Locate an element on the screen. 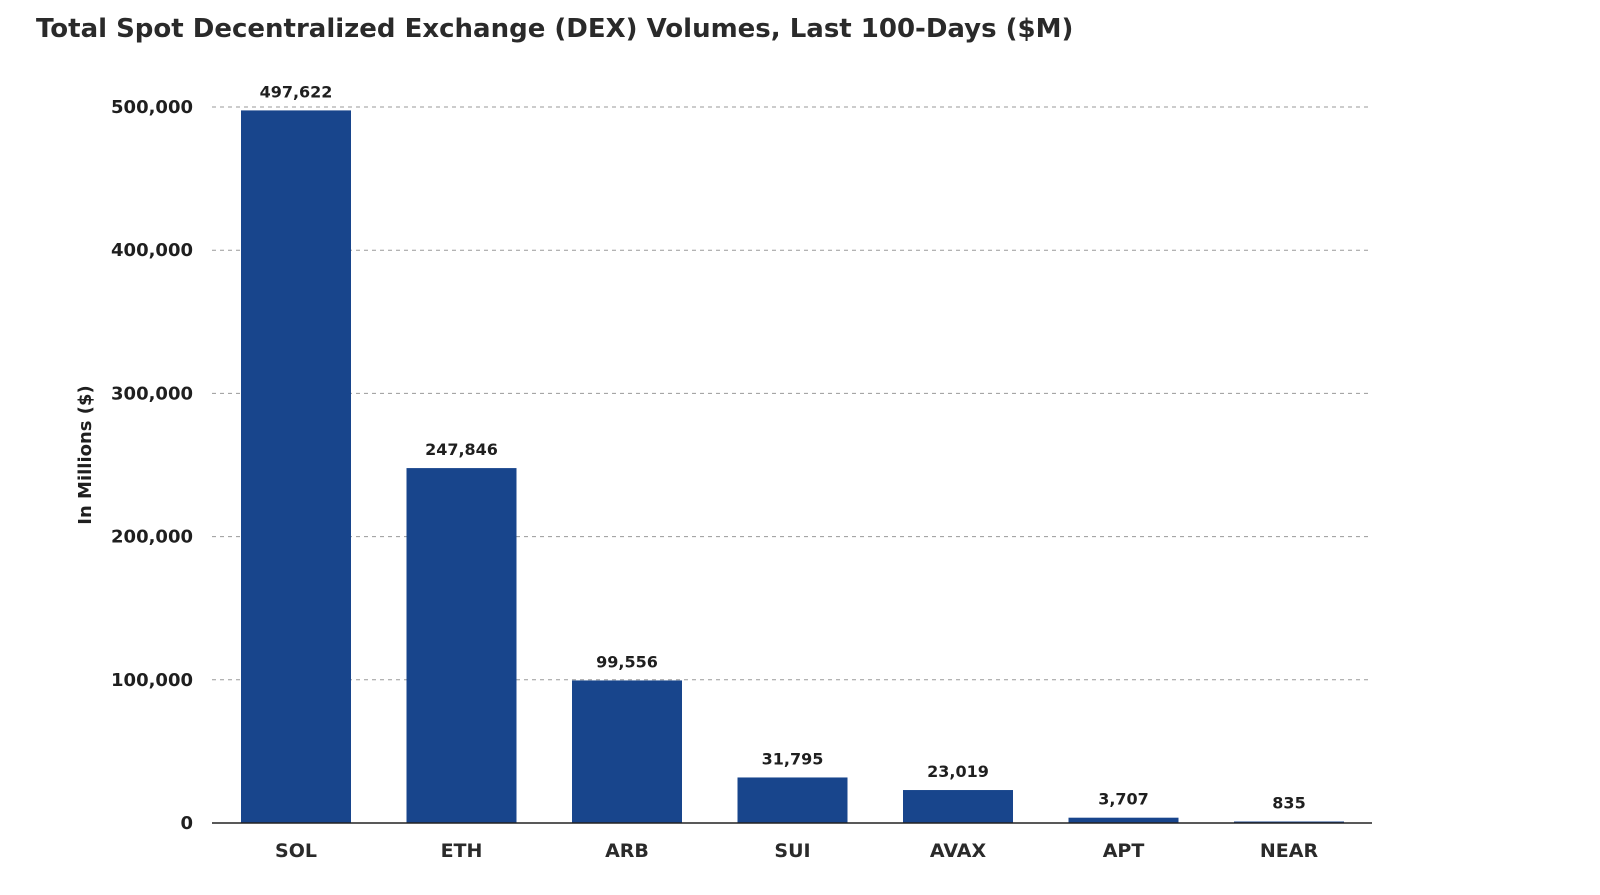 The height and width of the screenshot is (895, 1600). y-tick-label: 500,000 is located at coordinates (152, 107).